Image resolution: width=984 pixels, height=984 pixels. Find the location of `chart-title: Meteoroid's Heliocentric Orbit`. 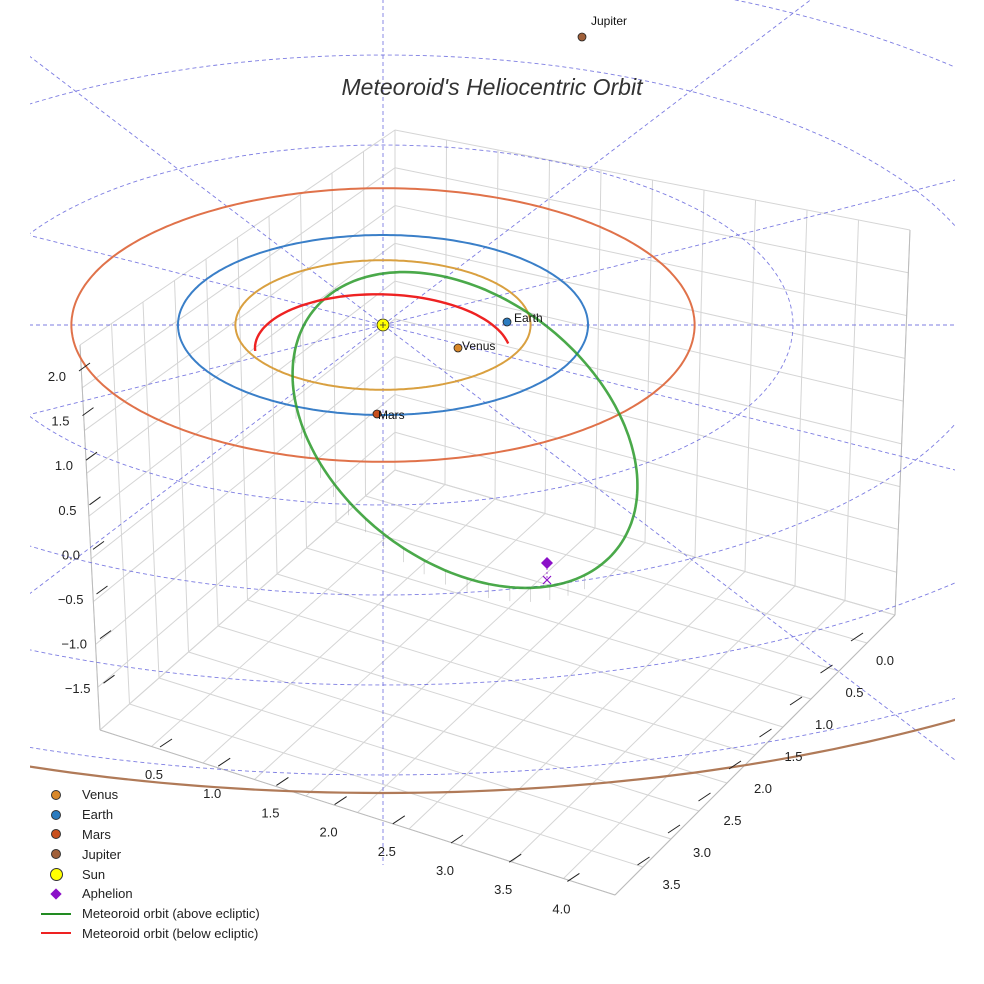

chart-title: Meteoroid's Heliocentric Orbit is located at coordinates (493, 87).